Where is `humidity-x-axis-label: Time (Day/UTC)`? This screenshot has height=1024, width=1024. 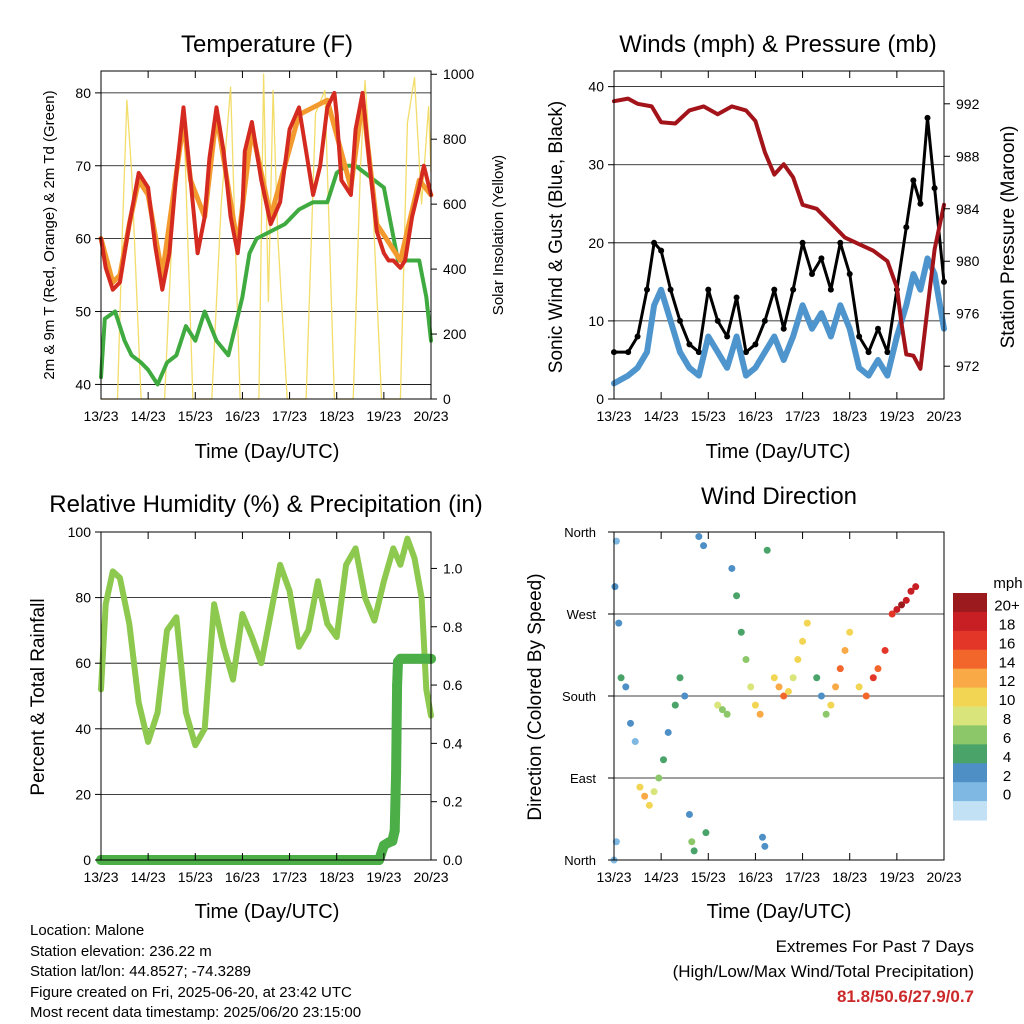
humidity-x-axis-label: Time (Day/UTC) is located at coordinates (267, 912).